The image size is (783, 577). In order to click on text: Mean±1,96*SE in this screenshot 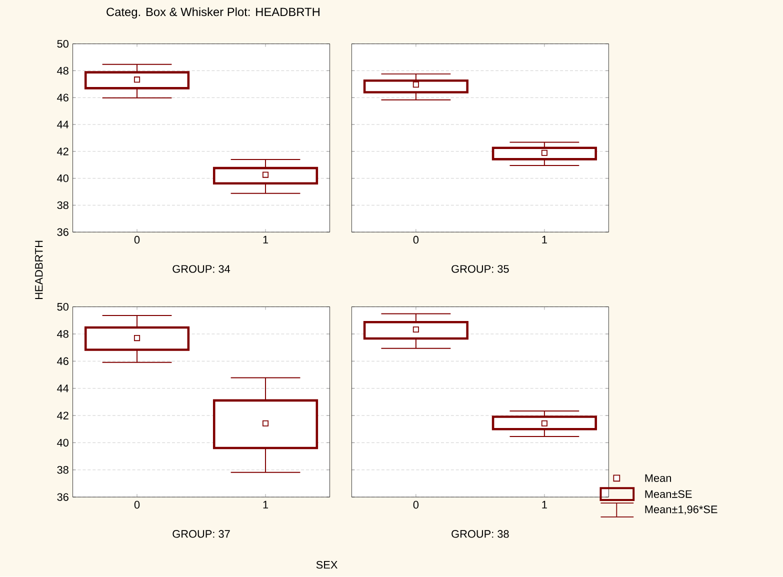, I will do `click(681, 510)`.